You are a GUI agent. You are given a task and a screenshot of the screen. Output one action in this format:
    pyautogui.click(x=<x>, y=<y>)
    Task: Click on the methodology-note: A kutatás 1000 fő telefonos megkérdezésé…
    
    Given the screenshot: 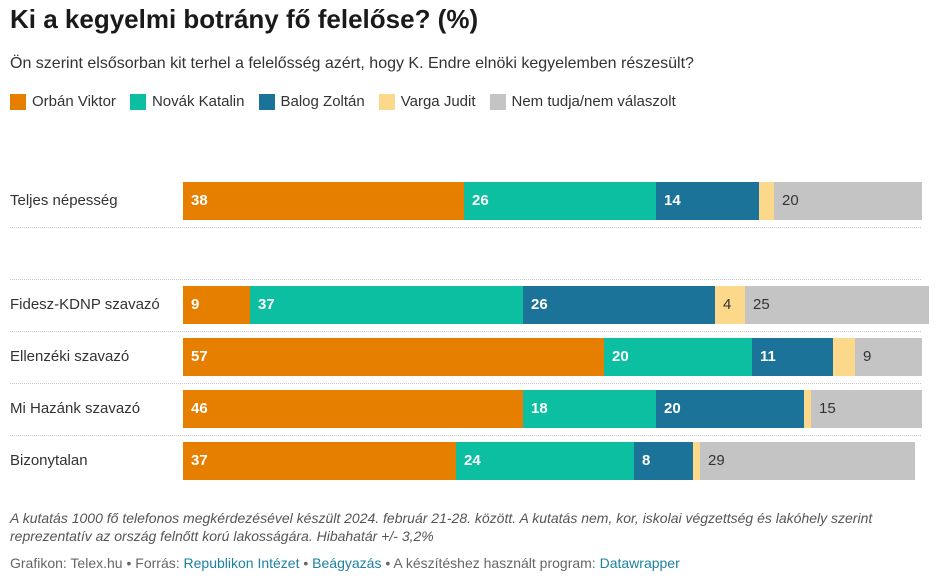 What is the action you would take?
    pyautogui.click(x=441, y=527)
    